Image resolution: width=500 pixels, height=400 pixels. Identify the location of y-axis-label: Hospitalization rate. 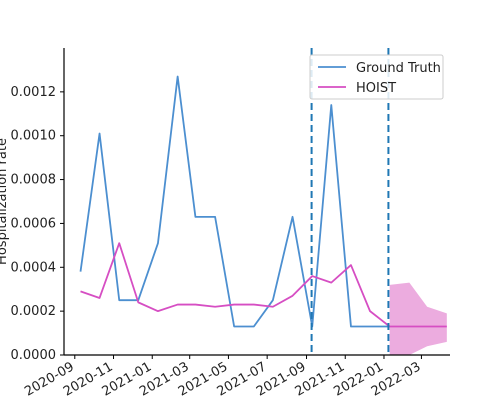
(5, 201).